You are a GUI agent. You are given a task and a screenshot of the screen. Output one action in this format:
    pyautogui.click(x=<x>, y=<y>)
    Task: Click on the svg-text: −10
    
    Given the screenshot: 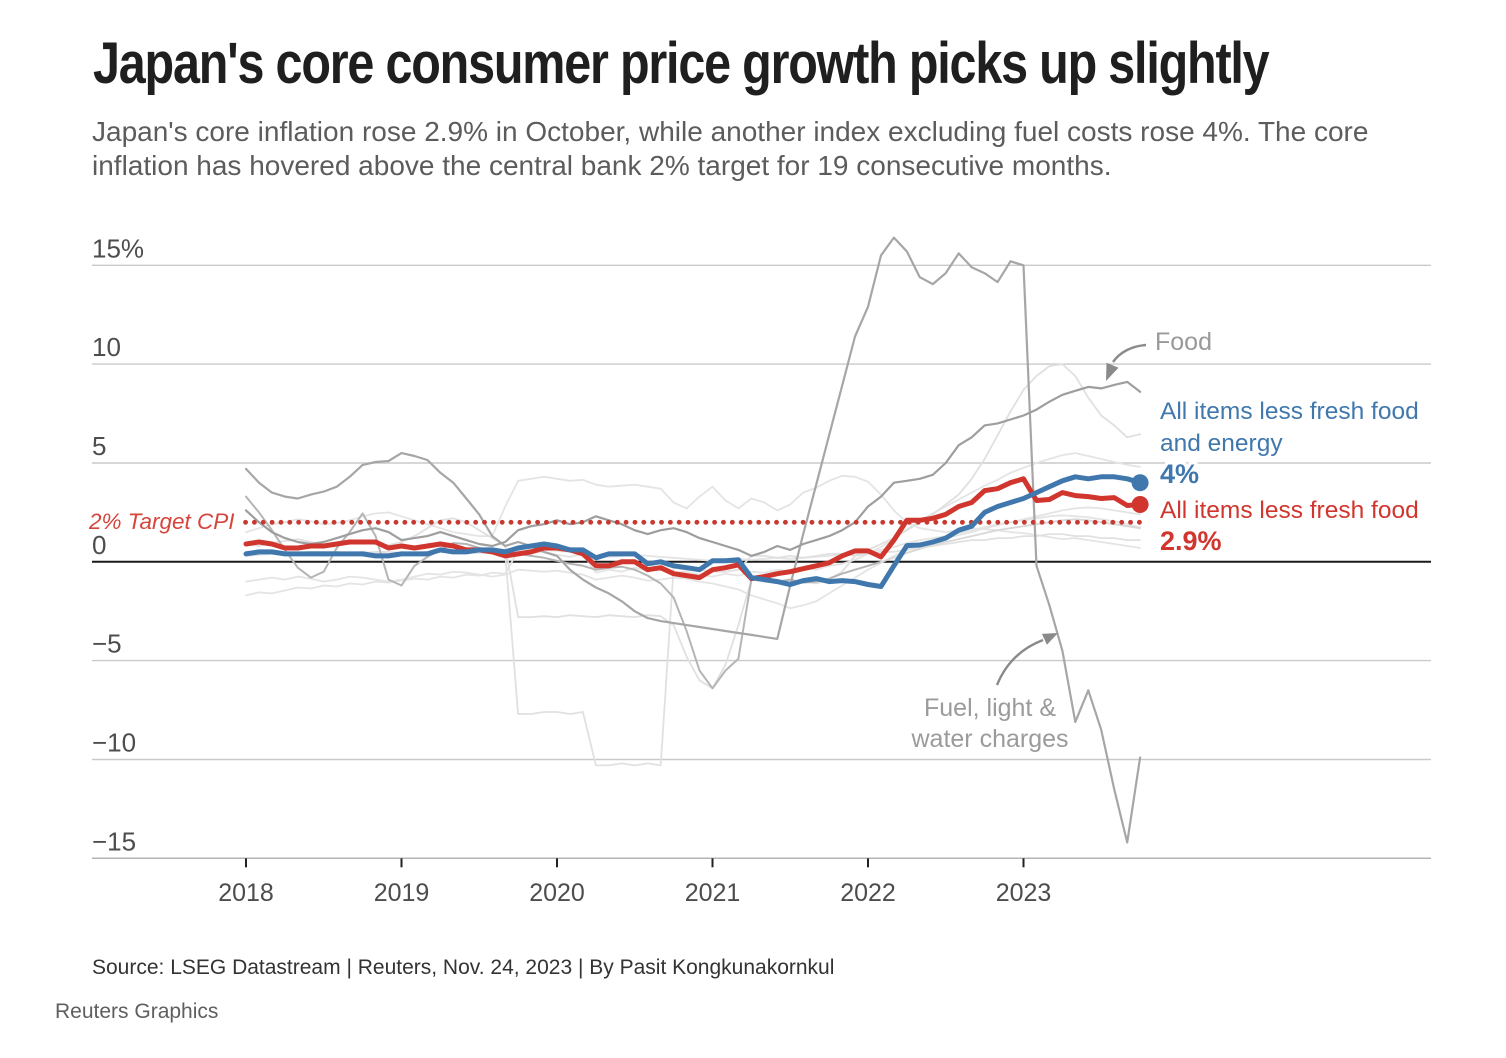 What is the action you would take?
    pyautogui.click(x=114, y=743)
    